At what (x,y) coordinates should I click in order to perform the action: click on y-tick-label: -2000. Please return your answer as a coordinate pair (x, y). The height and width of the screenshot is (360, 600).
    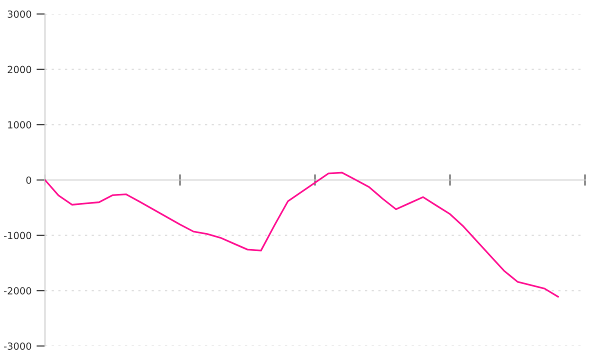
    Looking at the image, I should click on (18, 290).